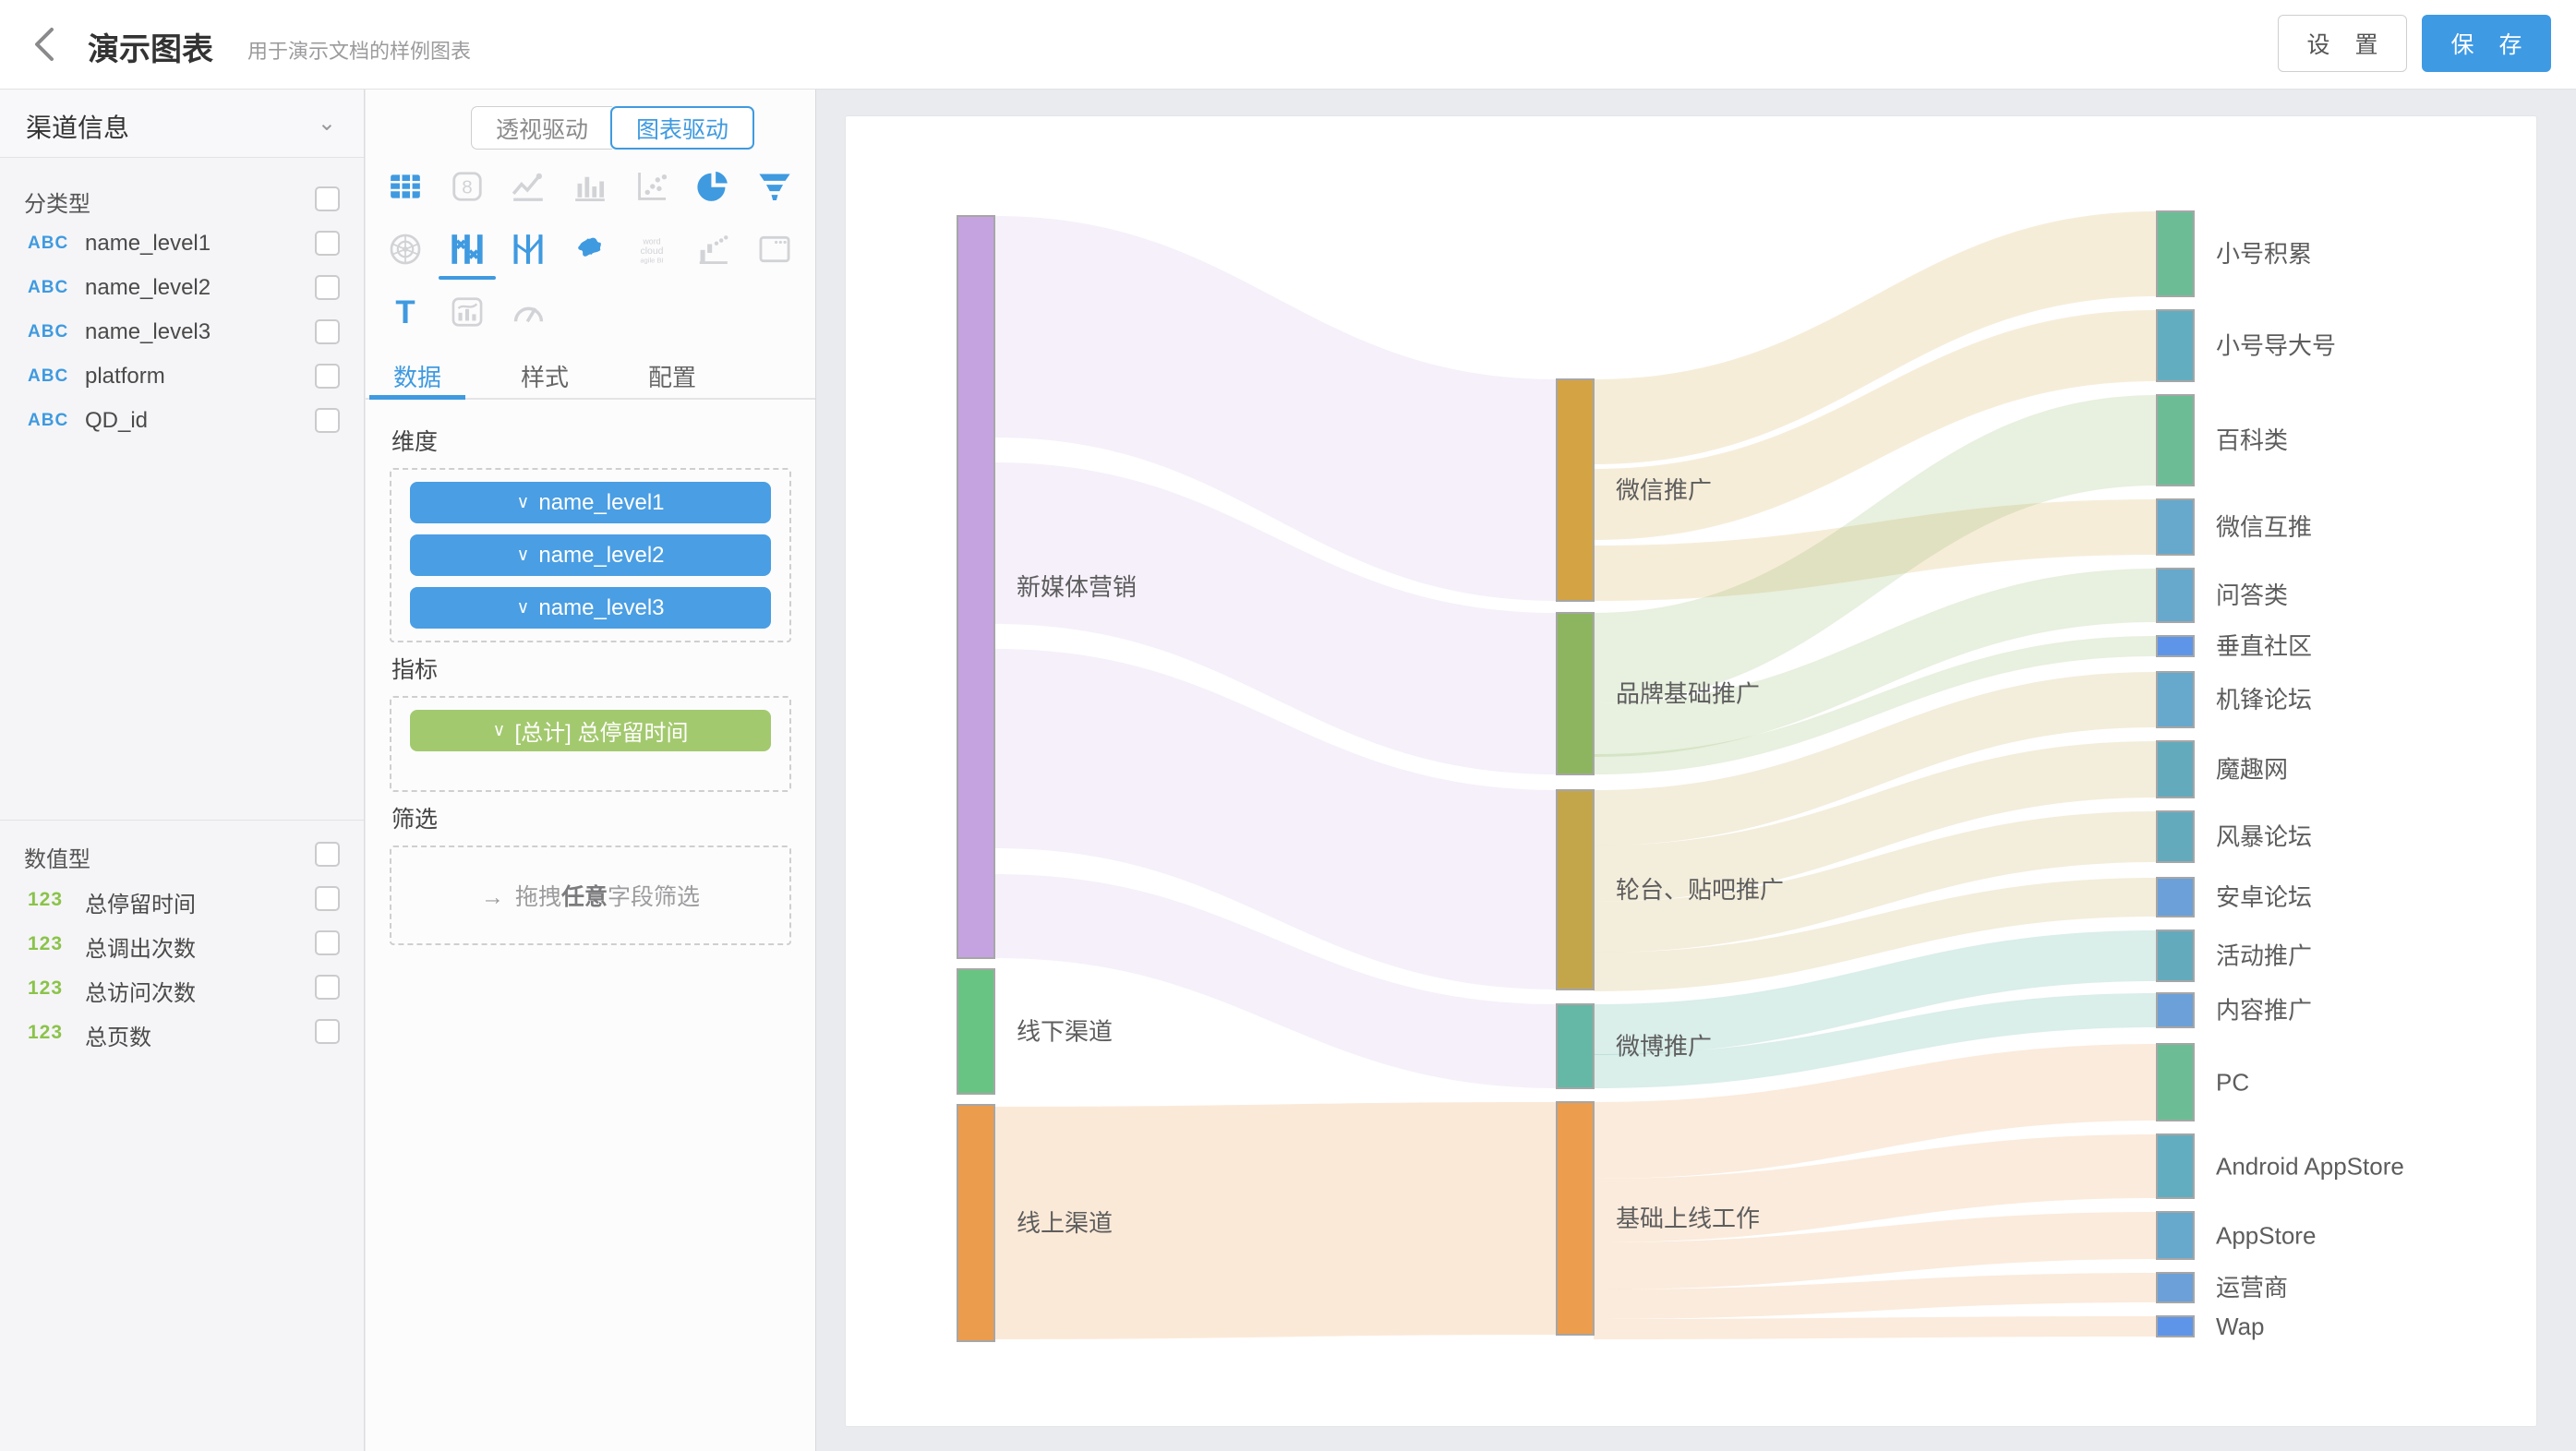 The height and width of the screenshot is (1451, 2576). Describe the element at coordinates (467, 187) in the screenshot. I see `kpi-card-icon: 8` at that location.